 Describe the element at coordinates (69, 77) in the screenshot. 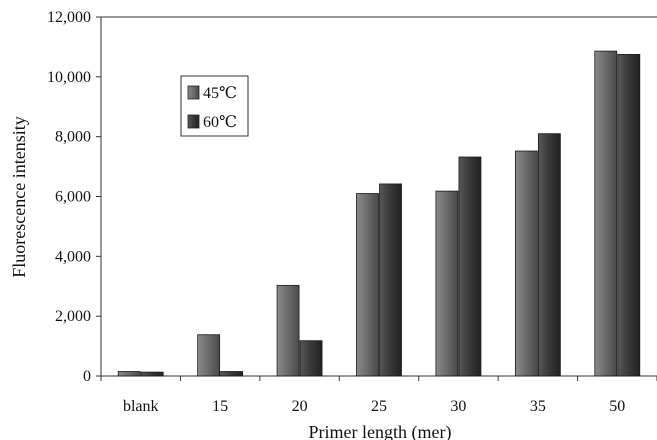

I see `y-tick-label: 10,000` at that location.